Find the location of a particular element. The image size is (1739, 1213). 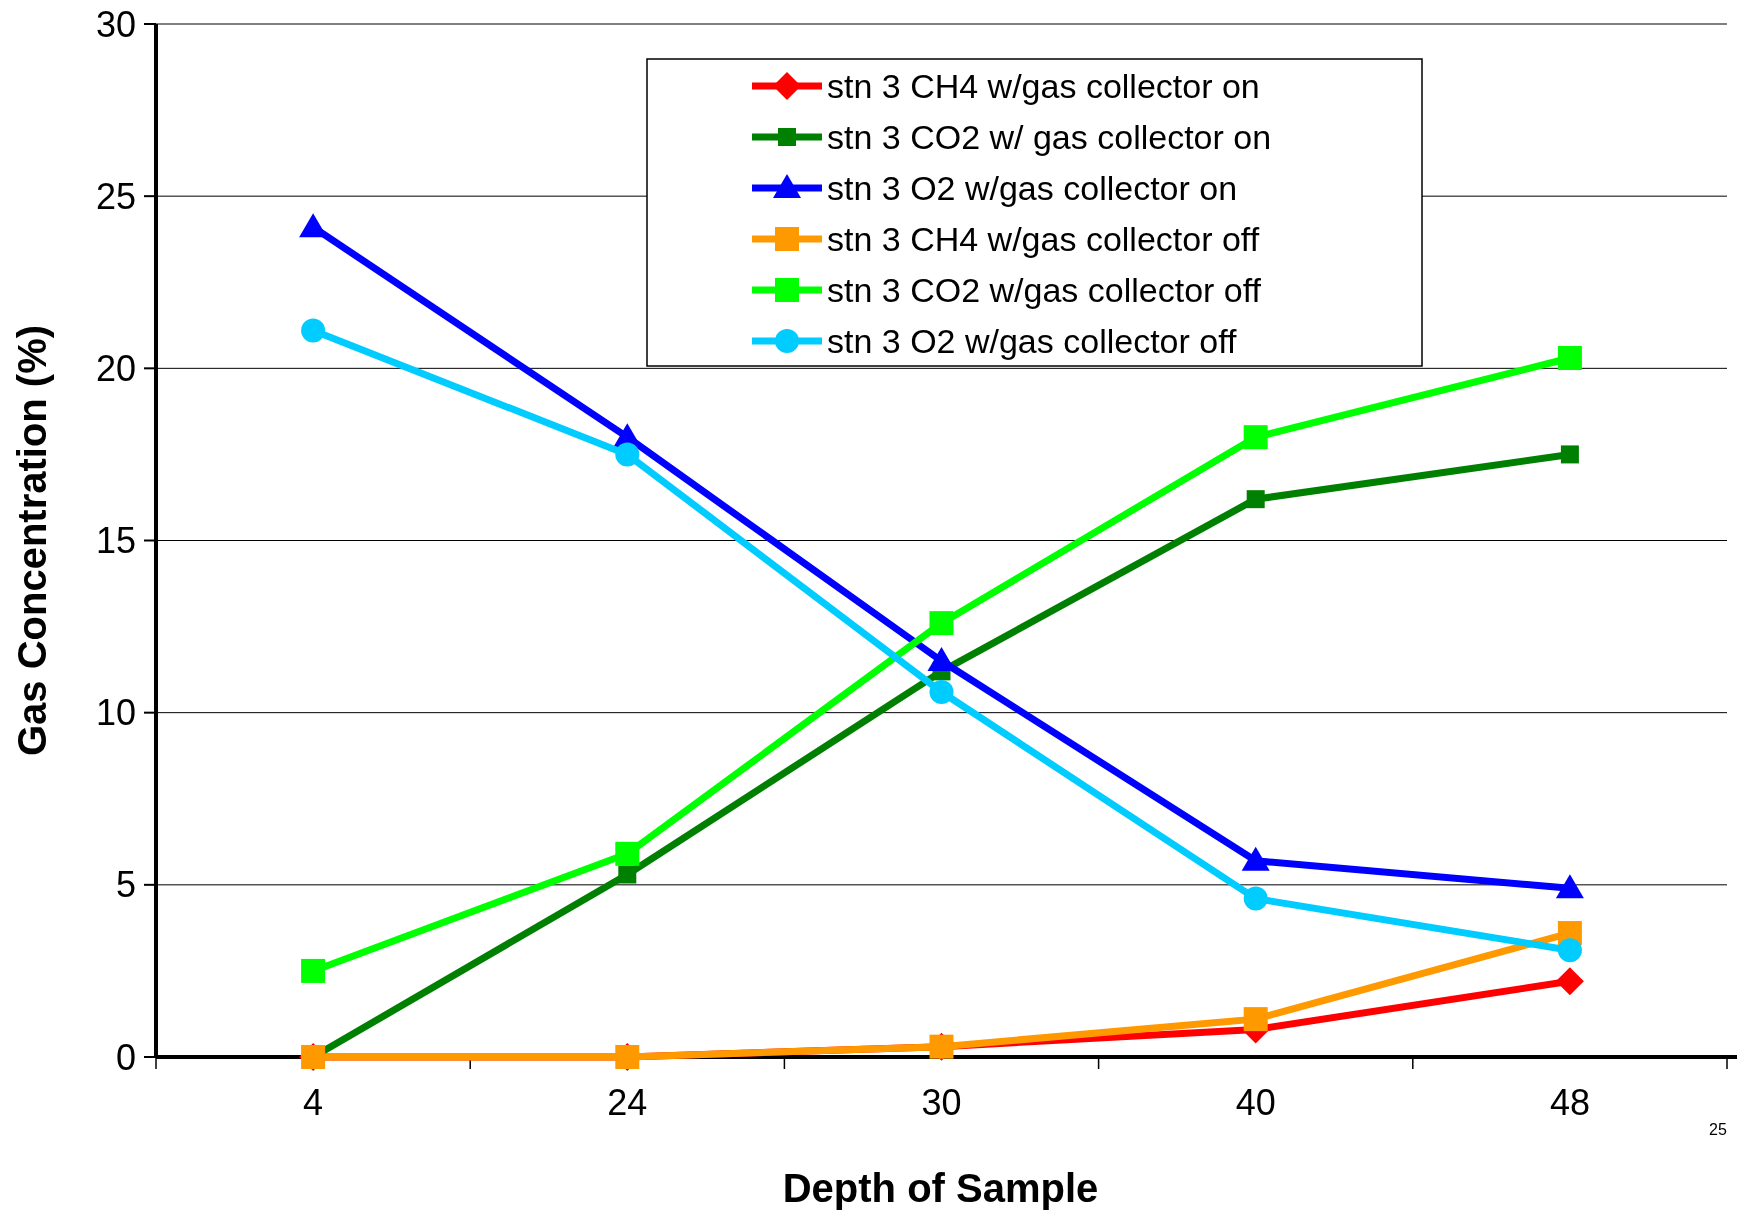

x-tick-label: 24 is located at coordinates (627, 1102).